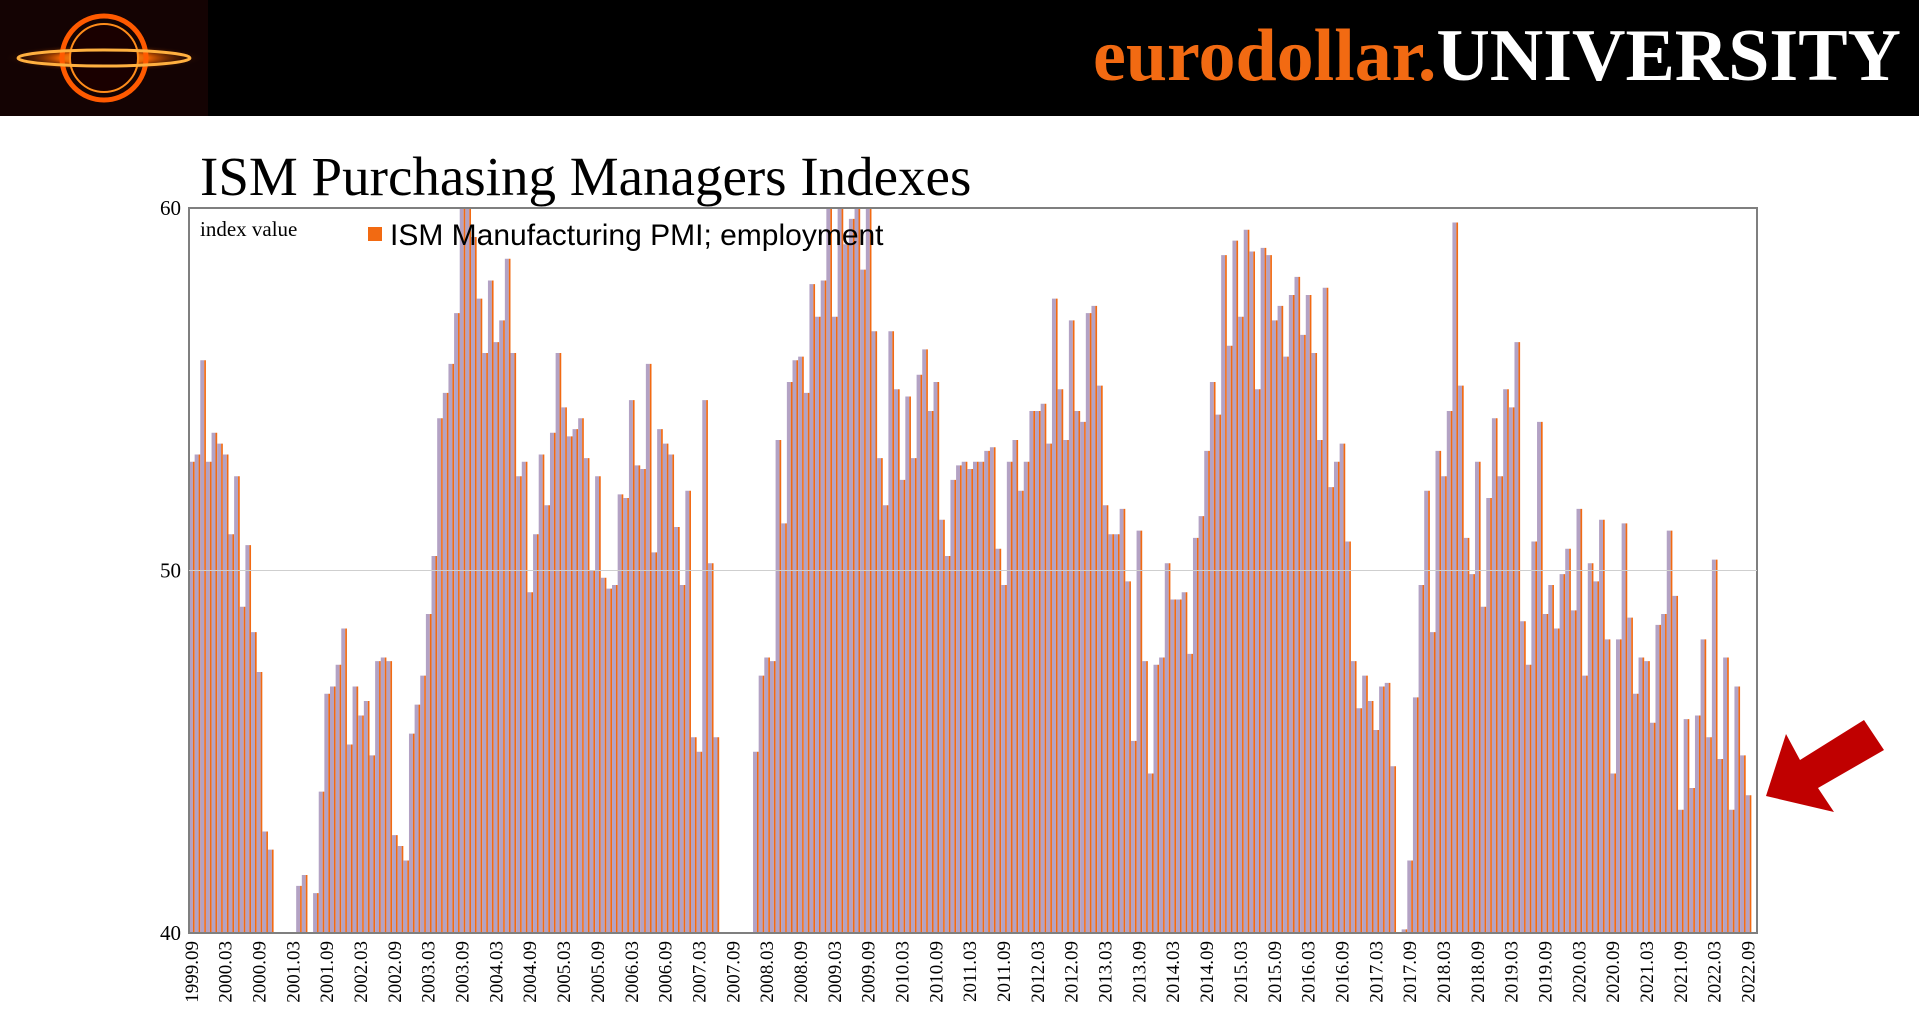 Image resolution: width=1919 pixels, height=1028 pixels. I want to click on x-tick-label: 2011.03, so click(970, 971).